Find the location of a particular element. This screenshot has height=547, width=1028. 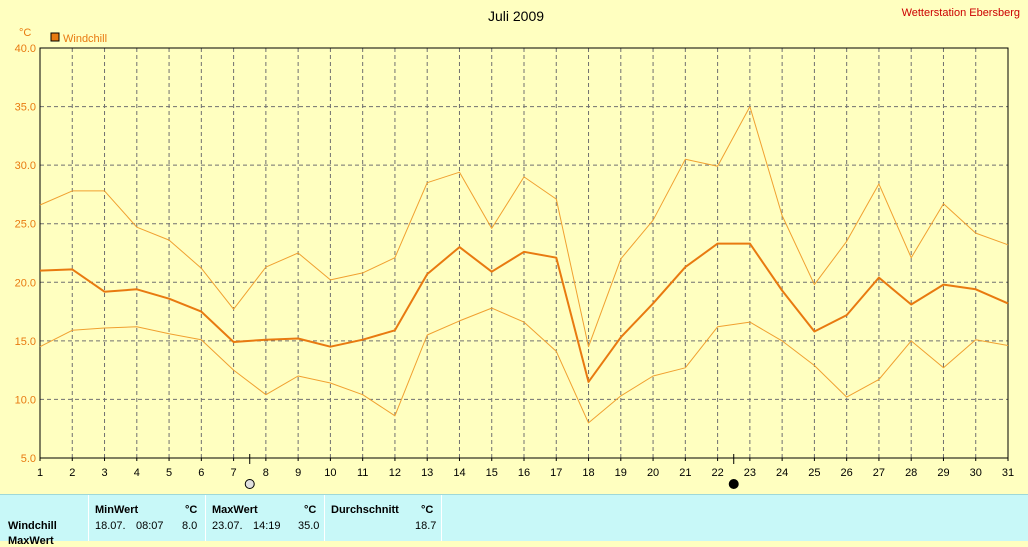

x-tick-label: 11 is located at coordinates (362, 473).